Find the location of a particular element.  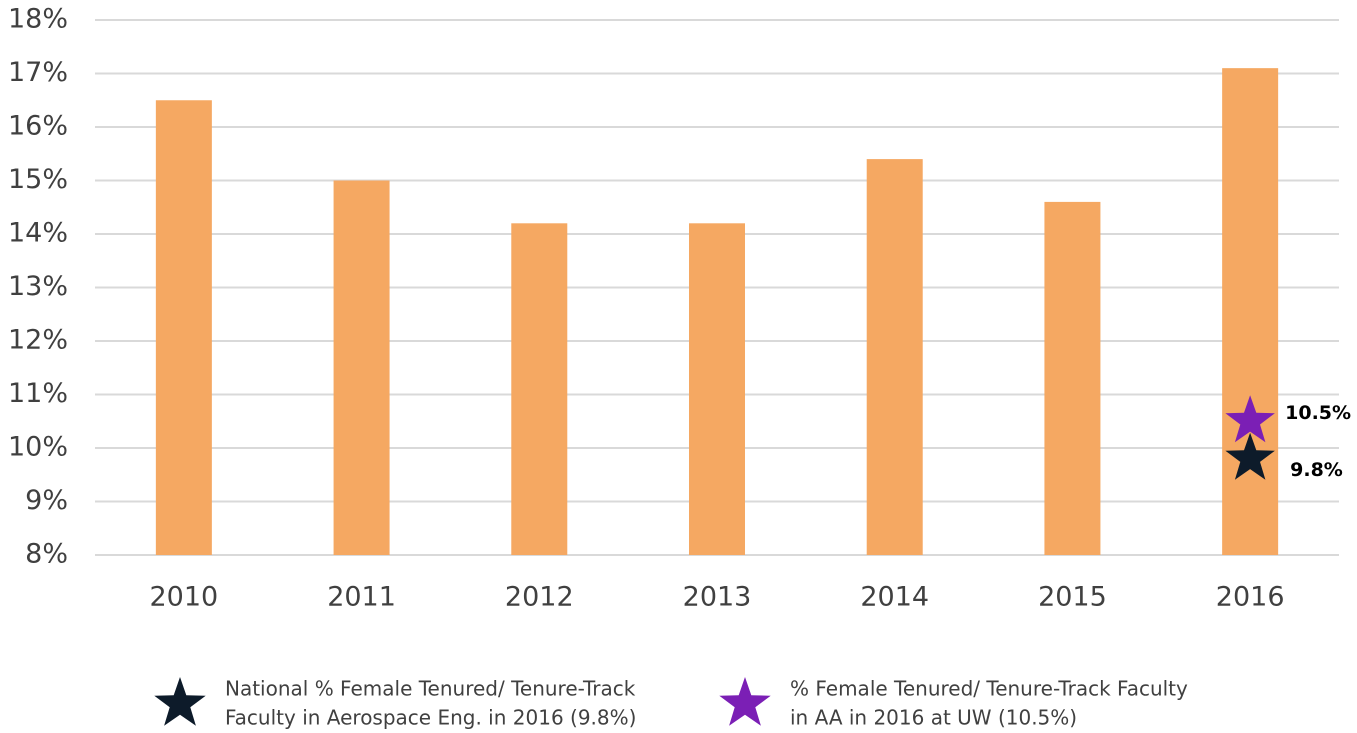

y-tick-label: 14% is located at coordinates (38, 233).